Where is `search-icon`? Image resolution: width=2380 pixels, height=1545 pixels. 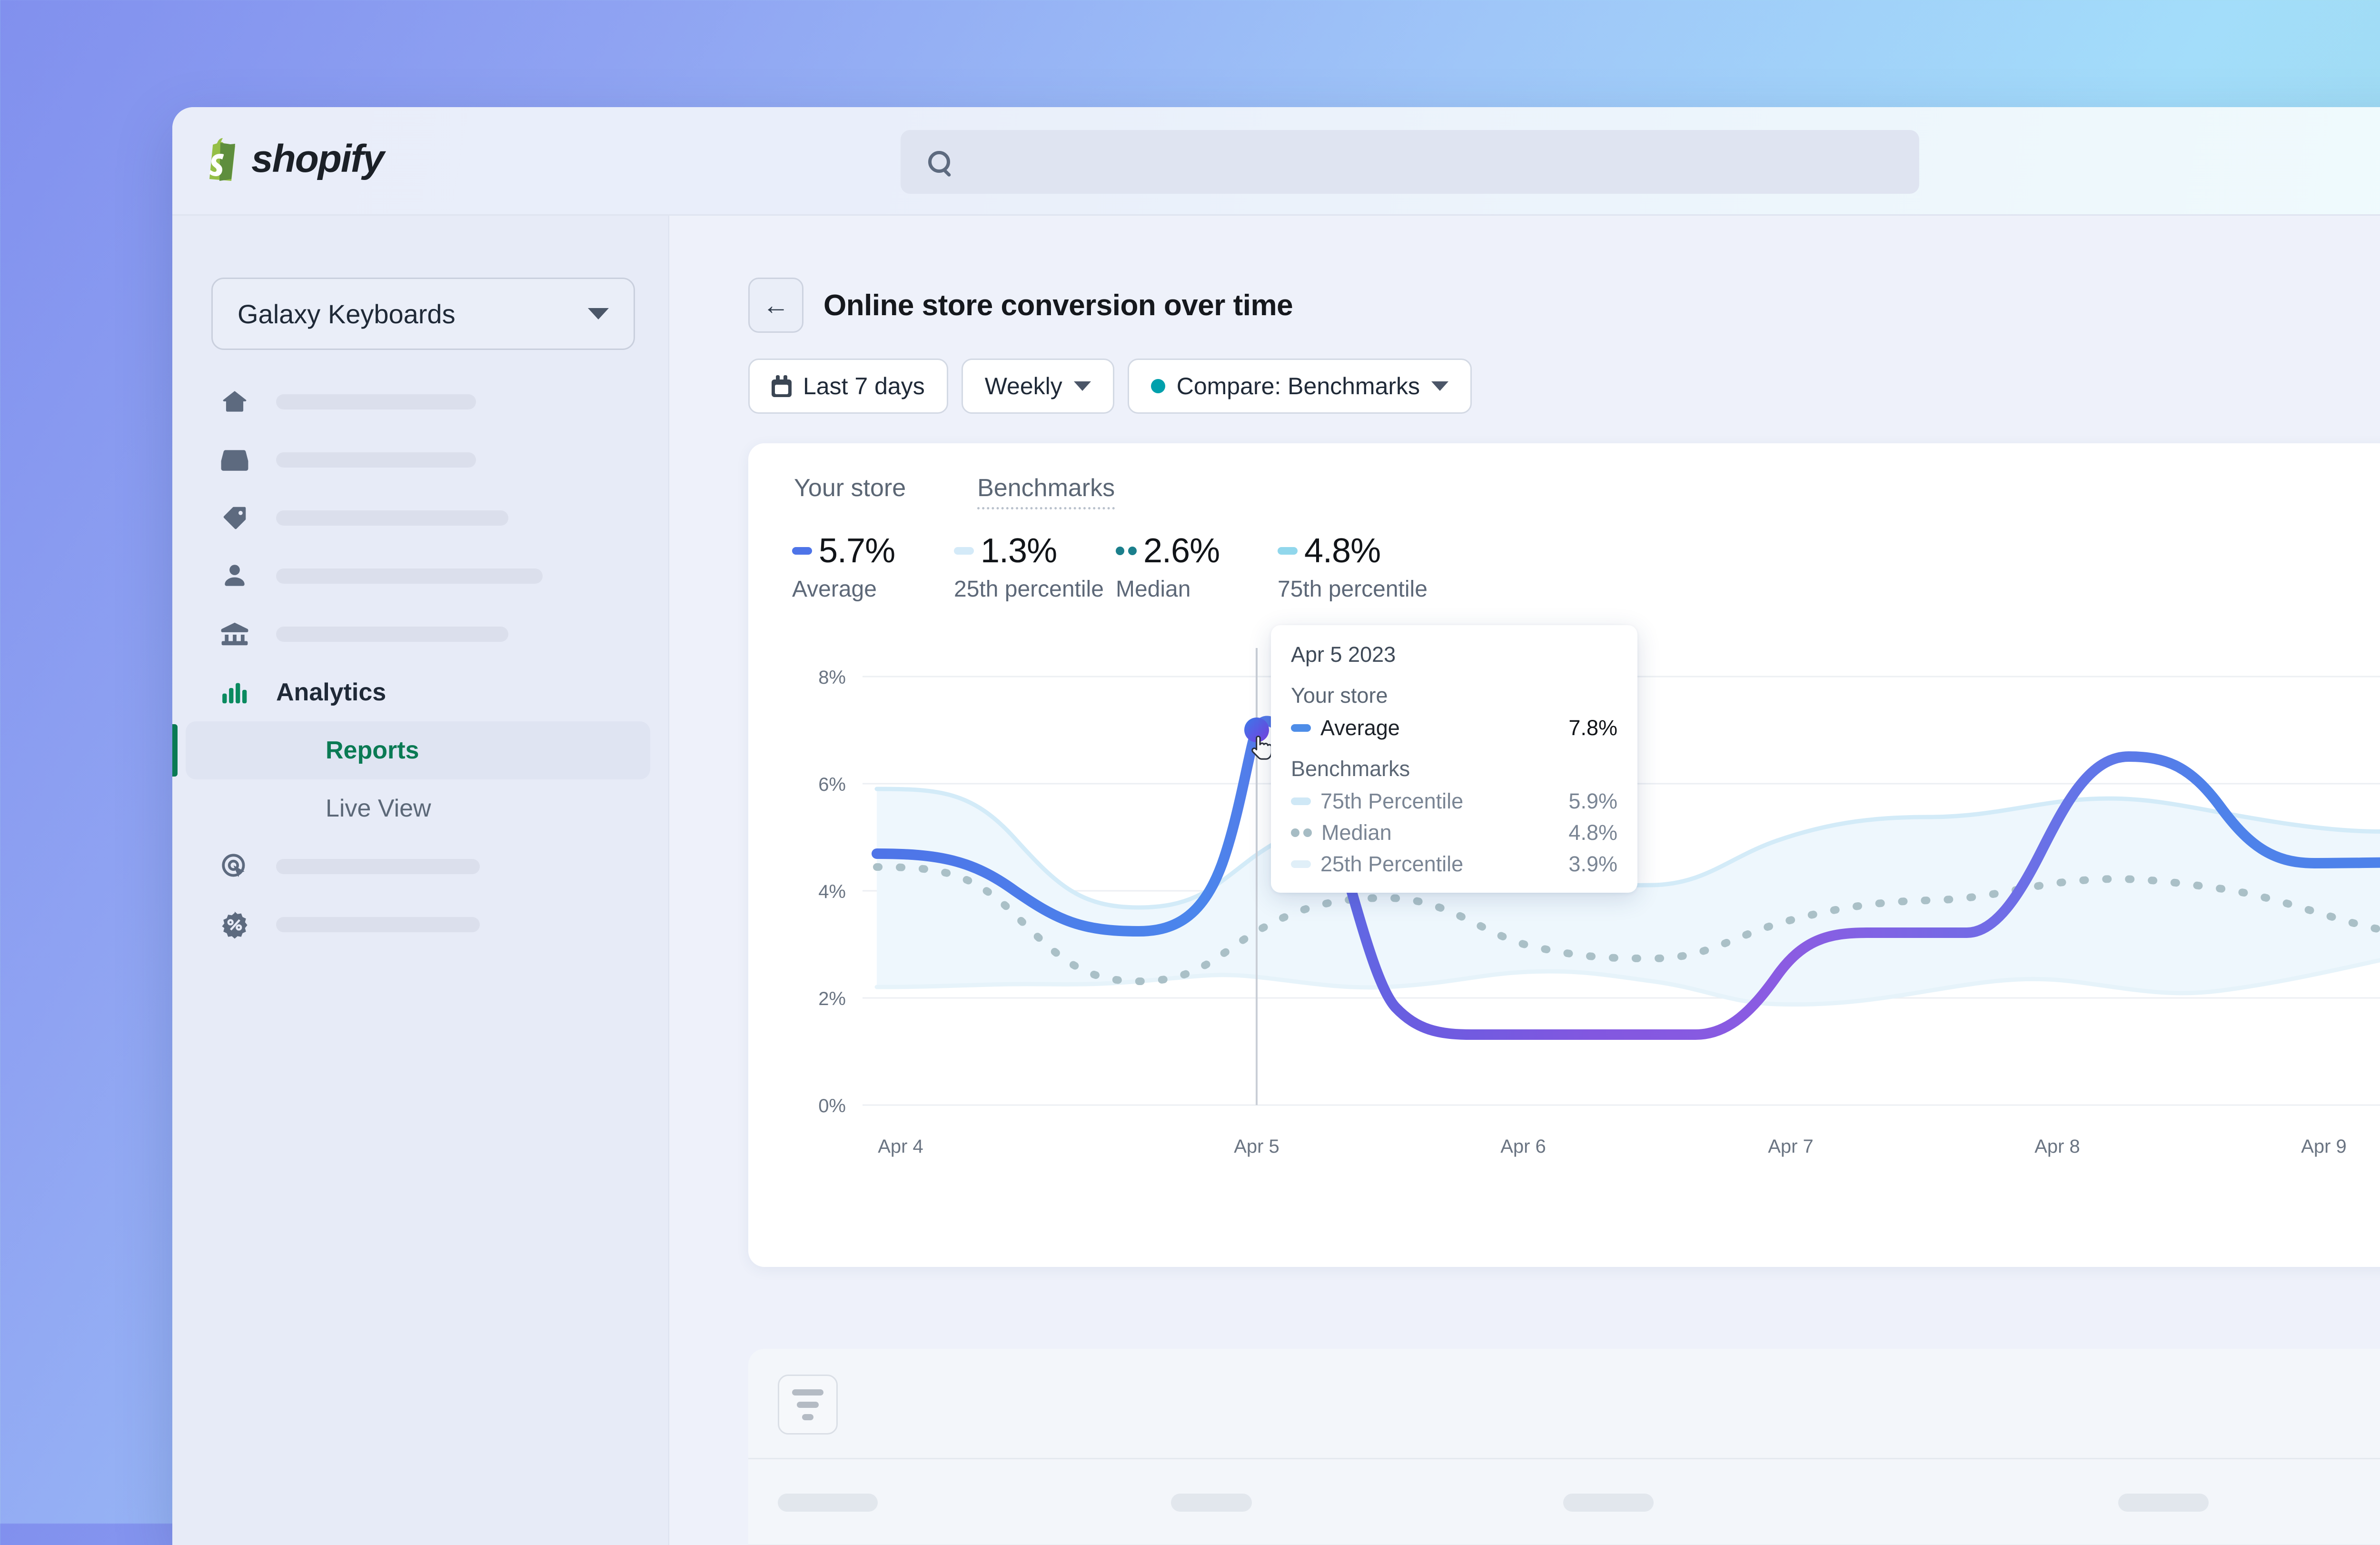 search-icon is located at coordinates (939, 162).